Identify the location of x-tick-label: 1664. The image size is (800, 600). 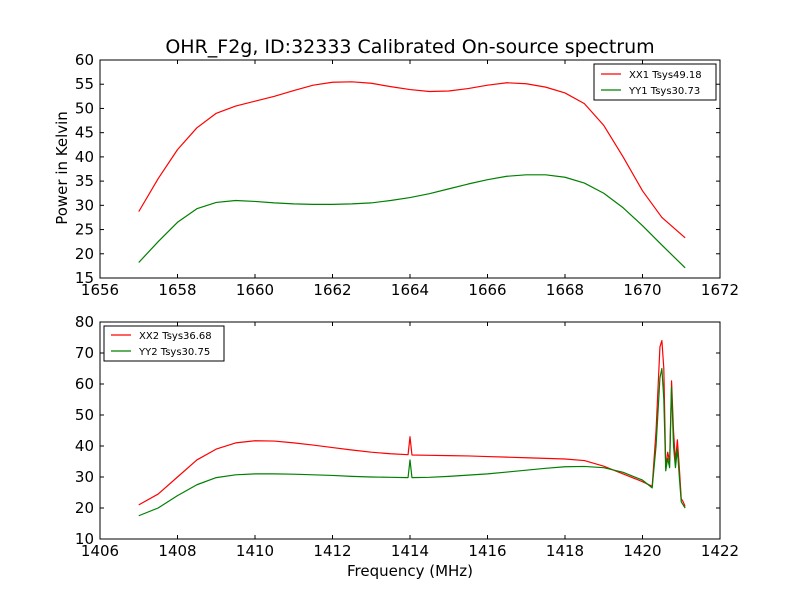
(410, 290).